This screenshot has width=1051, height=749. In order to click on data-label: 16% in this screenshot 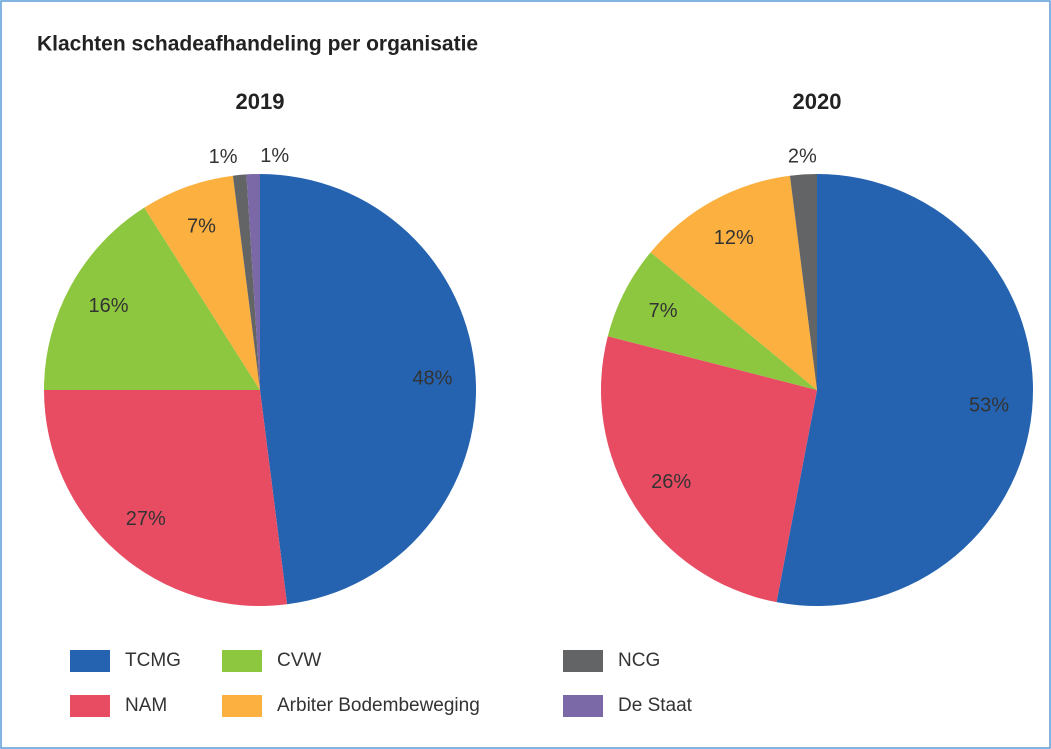, I will do `click(109, 306)`.